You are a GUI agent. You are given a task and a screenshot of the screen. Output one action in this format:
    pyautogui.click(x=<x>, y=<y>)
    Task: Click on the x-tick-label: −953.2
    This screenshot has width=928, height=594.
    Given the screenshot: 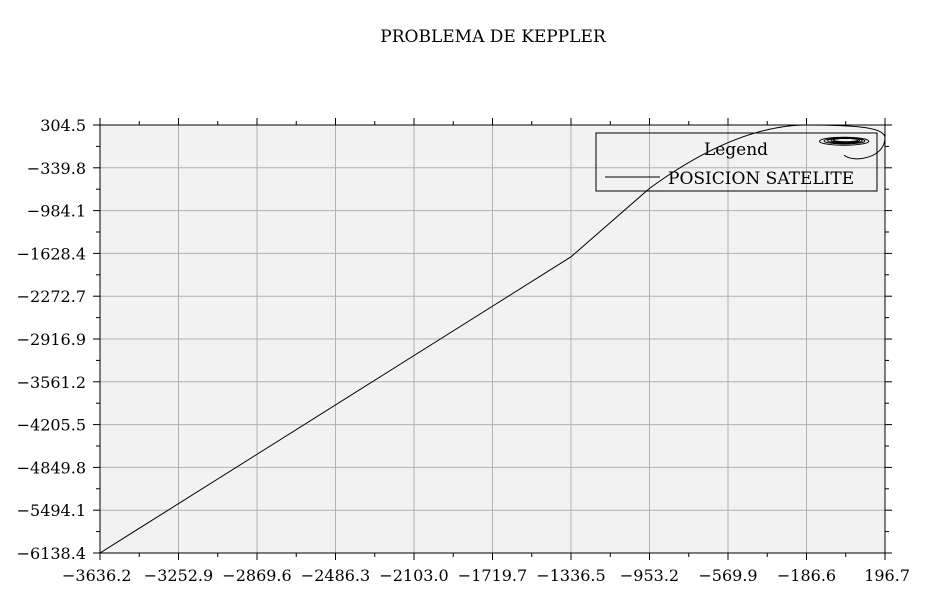 What is the action you would take?
    pyautogui.click(x=649, y=575)
    